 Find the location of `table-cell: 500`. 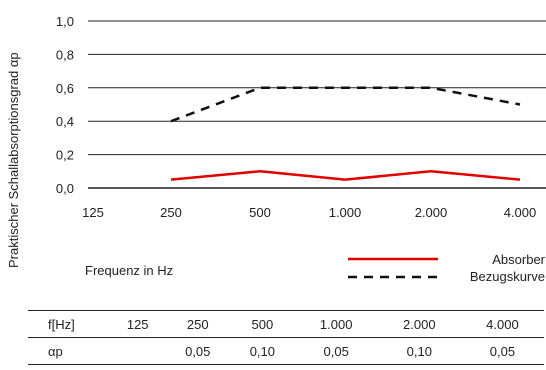

table-cell: 500 is located at coordinates (262, 324).